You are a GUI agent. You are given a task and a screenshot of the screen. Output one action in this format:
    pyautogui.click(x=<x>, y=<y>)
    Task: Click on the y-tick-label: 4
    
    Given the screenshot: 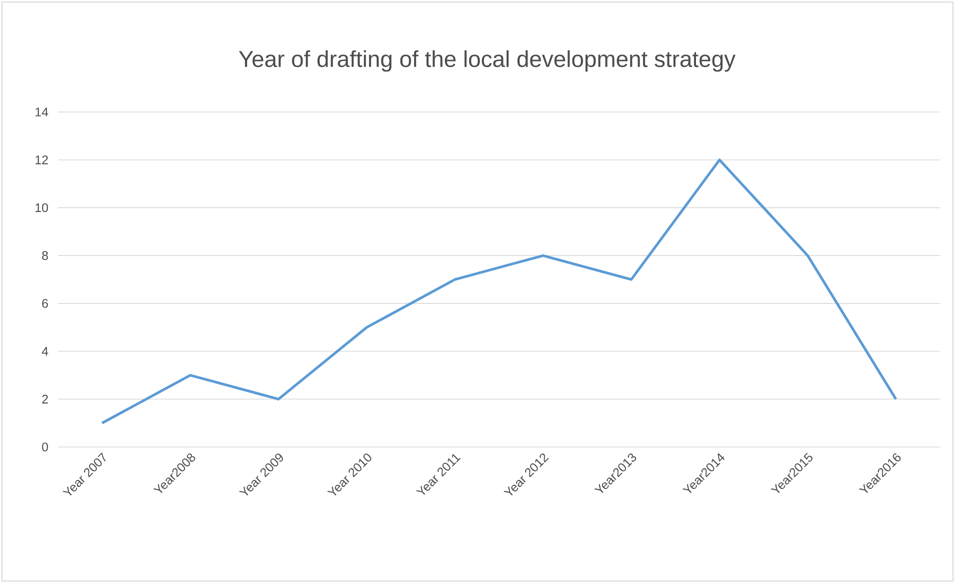 What is the action you would take?
    pyautogui.click(x=45, y=351)
    